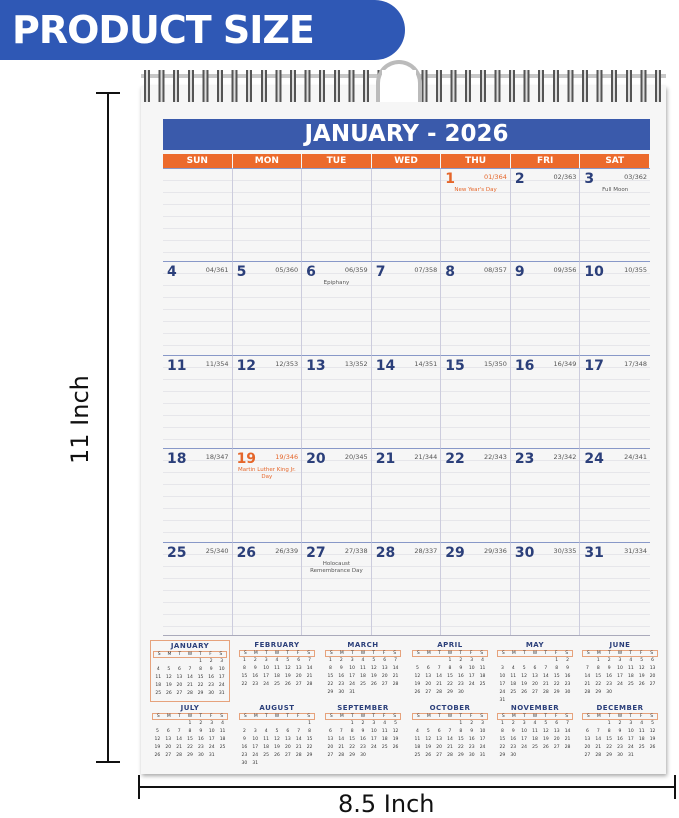 The width and height of the screenshot is (679, 818). What do you see at coordinates (363, 645) in the screenshot?
I see `mini-month-name: MARCH` at bounding box center [363, 645].